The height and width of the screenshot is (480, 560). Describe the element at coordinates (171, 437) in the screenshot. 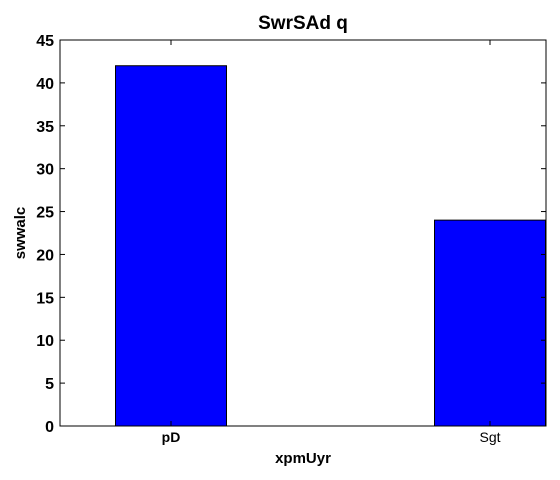

I see `x-tick-label: pD` at that location.